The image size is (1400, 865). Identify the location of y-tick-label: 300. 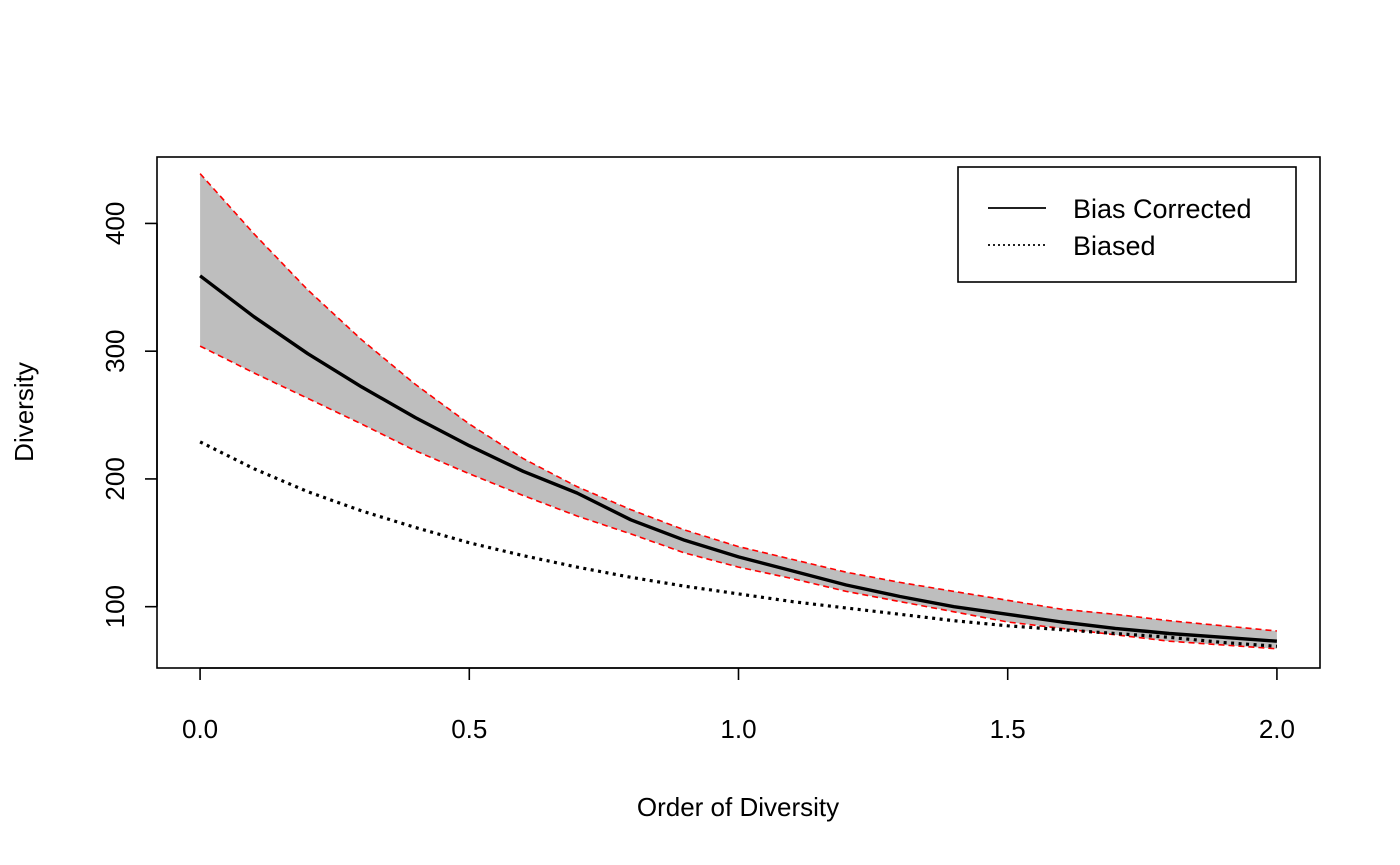
(115, 351).